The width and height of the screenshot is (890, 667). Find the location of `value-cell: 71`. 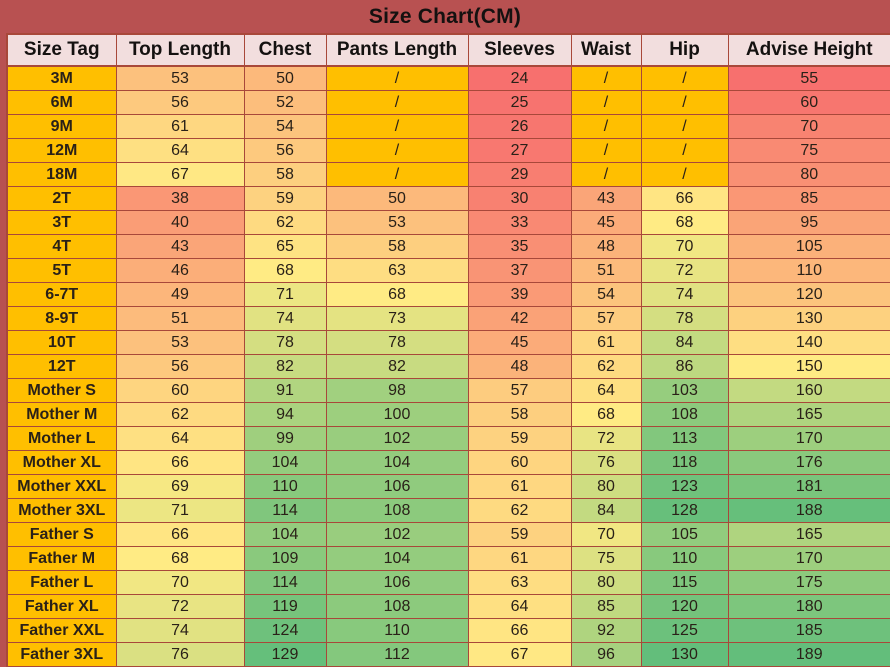

value-cell: 71 is located at coordinates (180, 510).